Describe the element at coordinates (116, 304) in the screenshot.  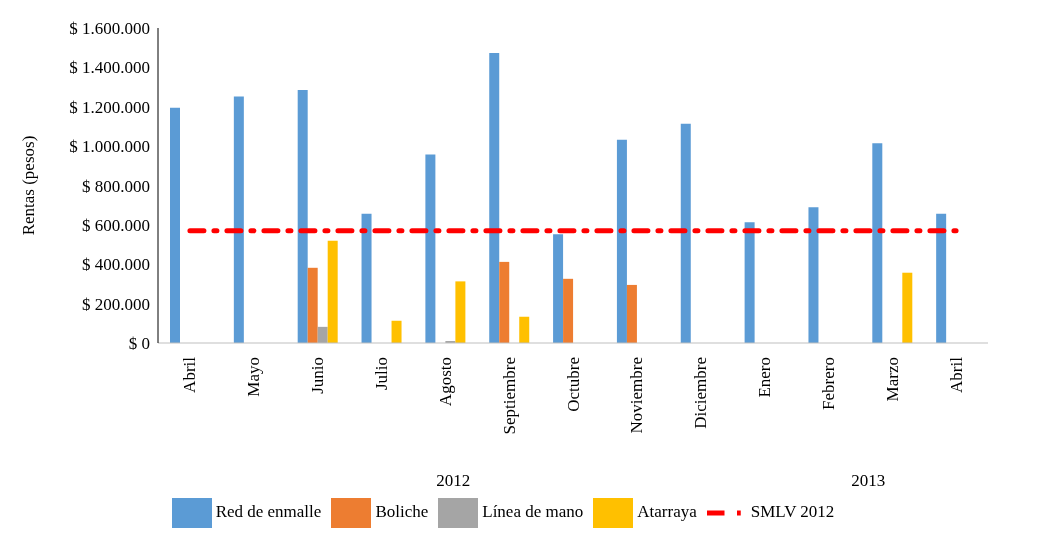
I see `y-tick-label: $ 200.000` at that location.